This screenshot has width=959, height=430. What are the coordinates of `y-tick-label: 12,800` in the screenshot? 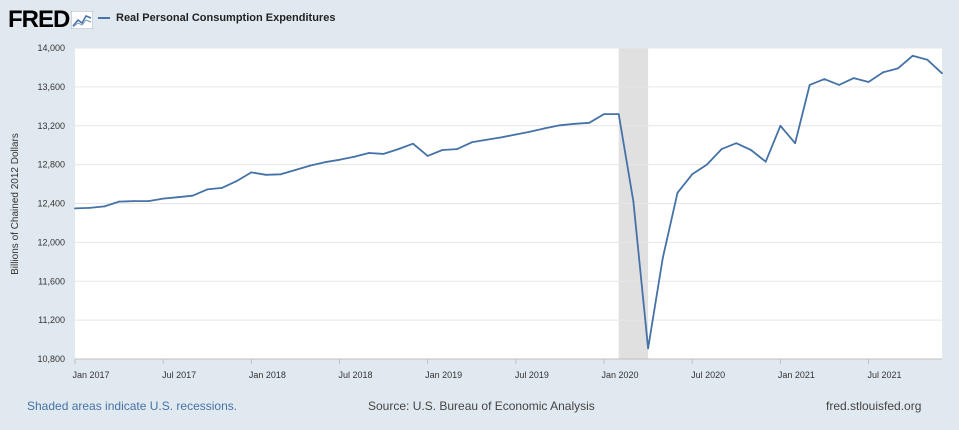 It's located at (51, 165).